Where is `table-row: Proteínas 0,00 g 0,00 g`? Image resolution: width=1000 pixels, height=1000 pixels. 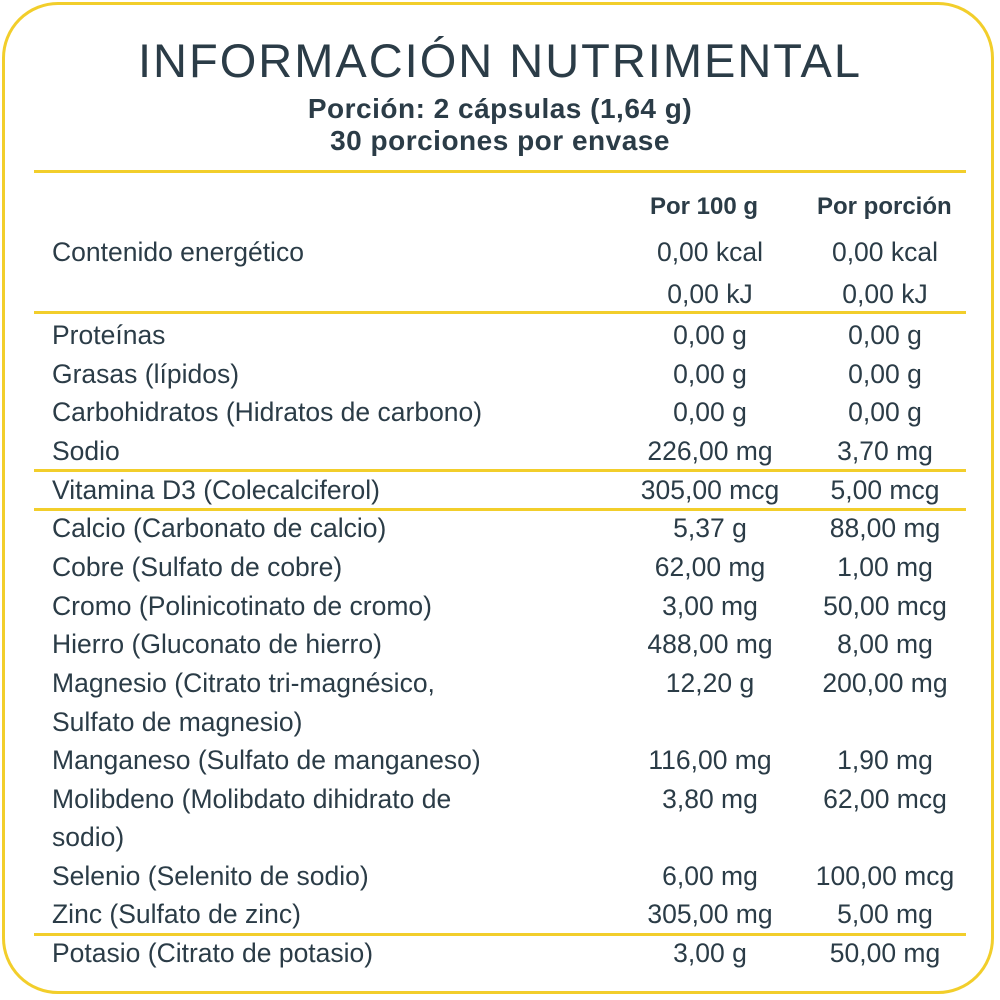 table-row: Proteínas 0,00 g 0,00 g is located at coordinates (500, 335).